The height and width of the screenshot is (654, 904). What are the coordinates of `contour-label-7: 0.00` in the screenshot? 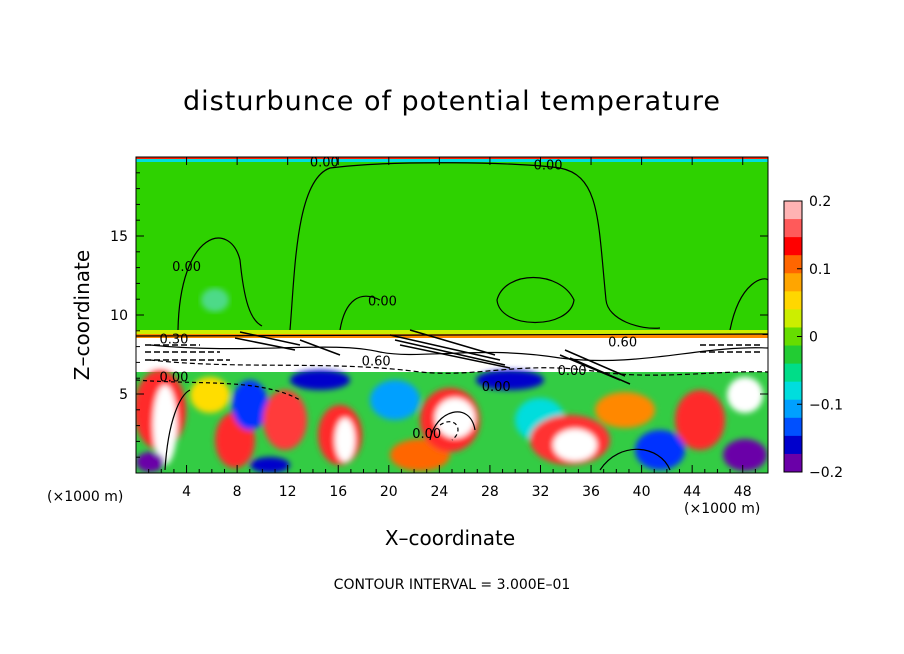 It's located at (173, 377).